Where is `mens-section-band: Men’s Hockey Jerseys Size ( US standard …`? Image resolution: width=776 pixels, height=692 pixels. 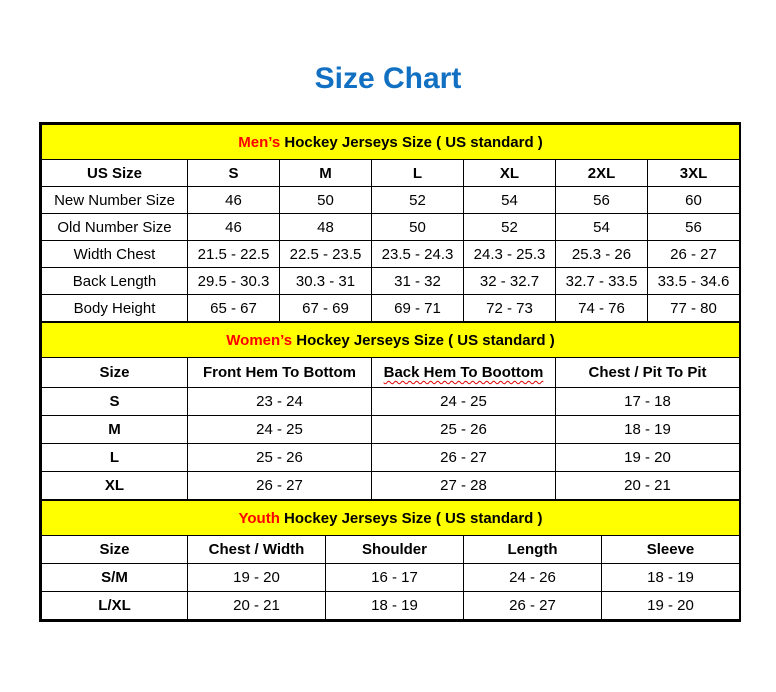 mens-section-band: Men’s Hockey Jerseys Size ( US standard … is located at coordinates (390, 142).